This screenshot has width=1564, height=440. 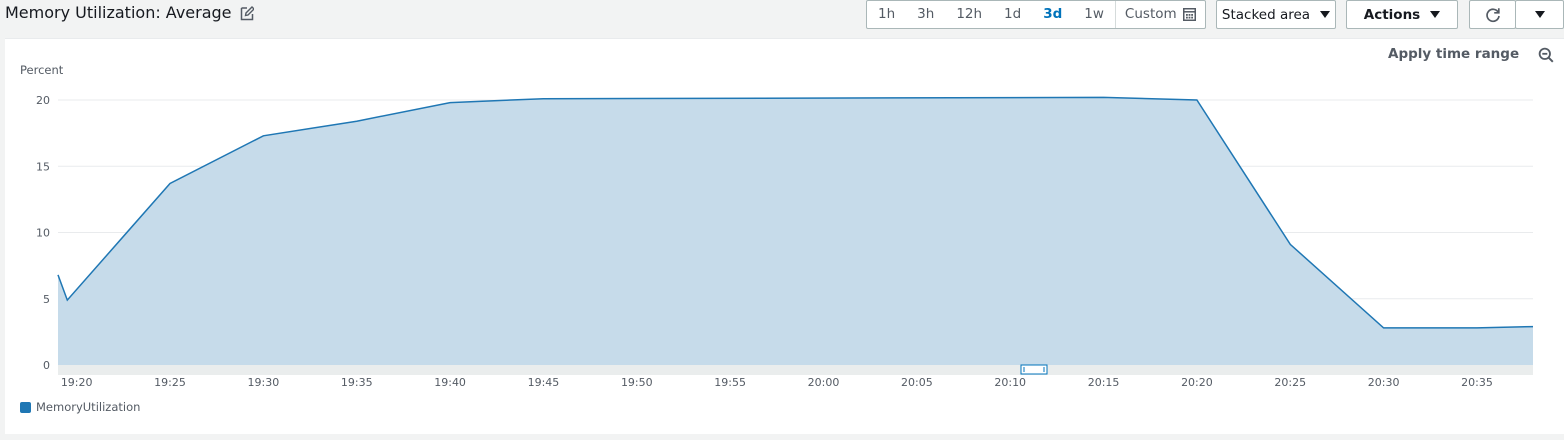 I want to click on chart-type-dropdown: Stacked area, so click(x=1276, y=14).